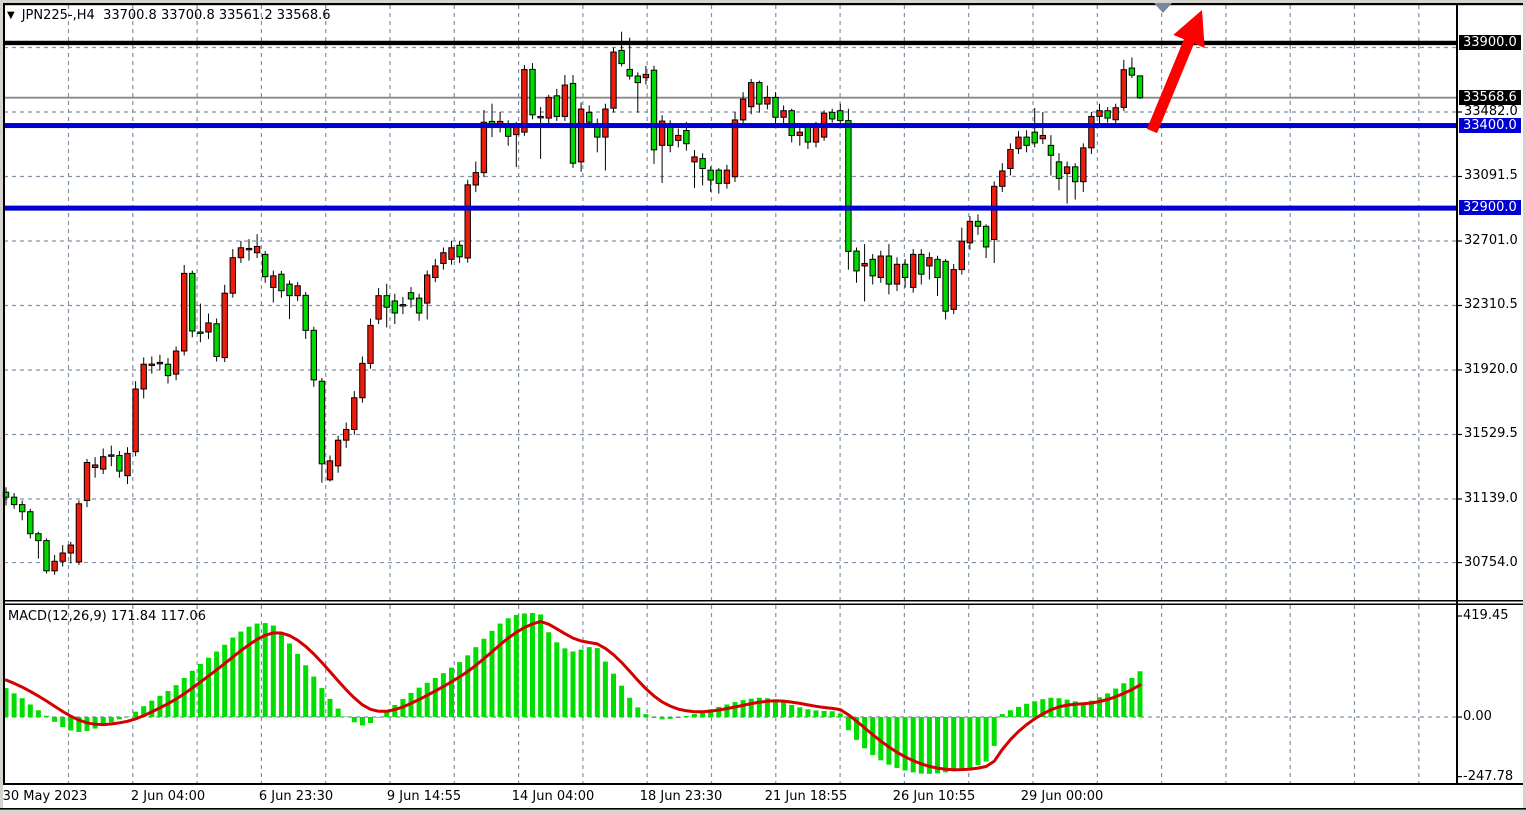 The width and height of the screenshot is (1526, 813). What do you see at coordinates (1477, 716) in the screenshot?
I see `macd-axis-label-0.00: 0.00` at bounding box center [1477, 716].